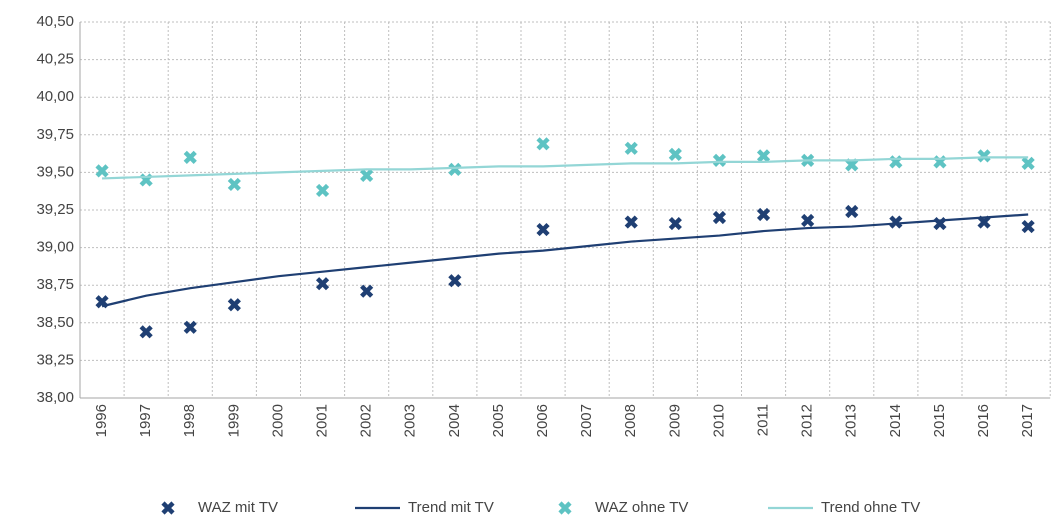 The image size is (1051, 517). Describe the element at coordinates (233, 420) in the screenshot. I see `x-tick-label: 1999` at that location.